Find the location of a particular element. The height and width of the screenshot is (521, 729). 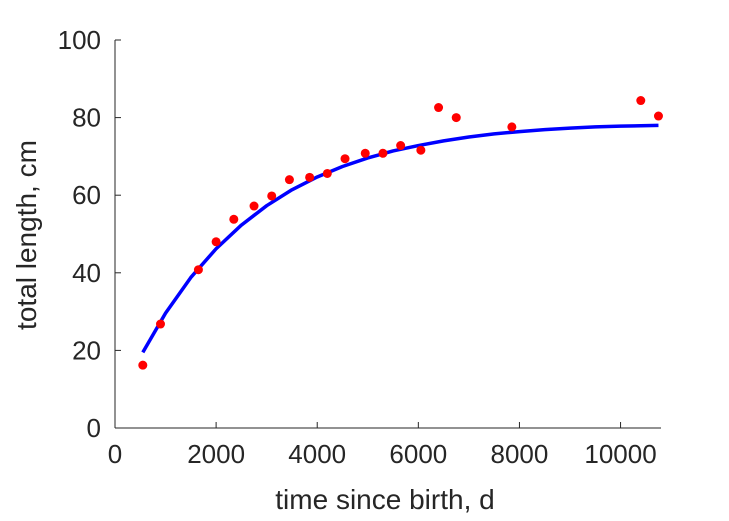

x-tick-label: 10000 is located at coordinates (620, 454).